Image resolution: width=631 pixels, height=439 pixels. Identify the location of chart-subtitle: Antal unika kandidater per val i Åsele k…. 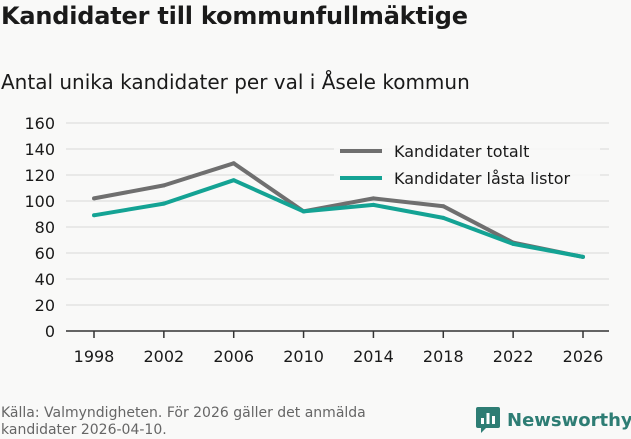
(235, 82).